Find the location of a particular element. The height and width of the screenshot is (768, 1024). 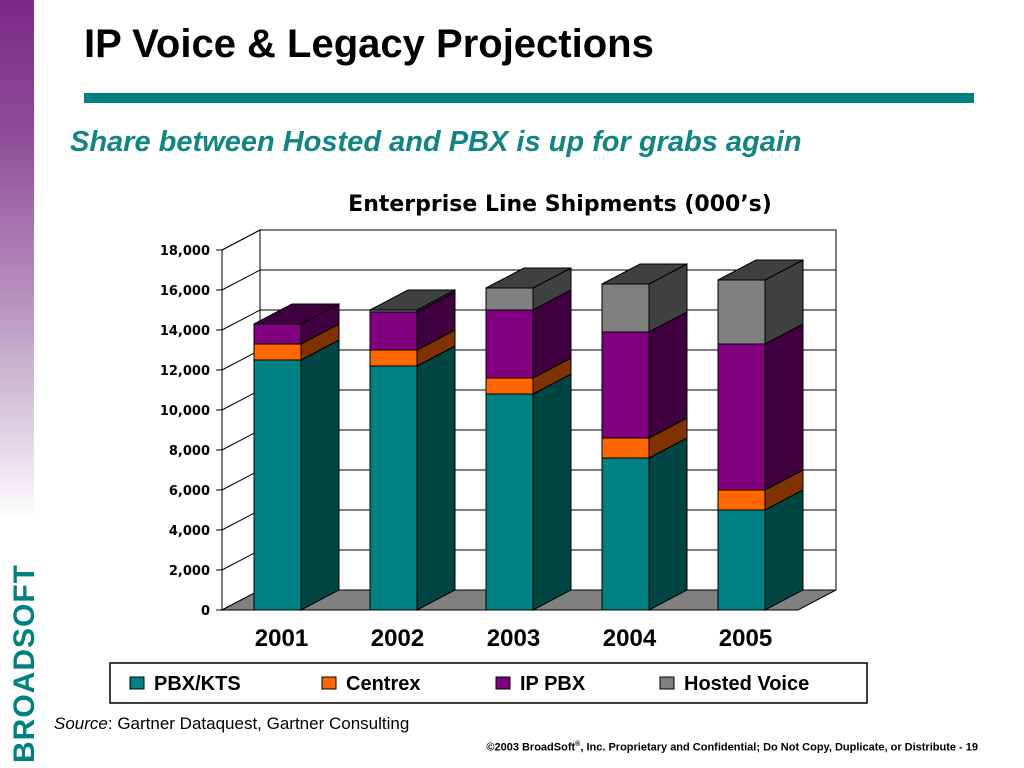

slide-title: IP Voice & Legacy Projections is located at coordinates (369, 44).